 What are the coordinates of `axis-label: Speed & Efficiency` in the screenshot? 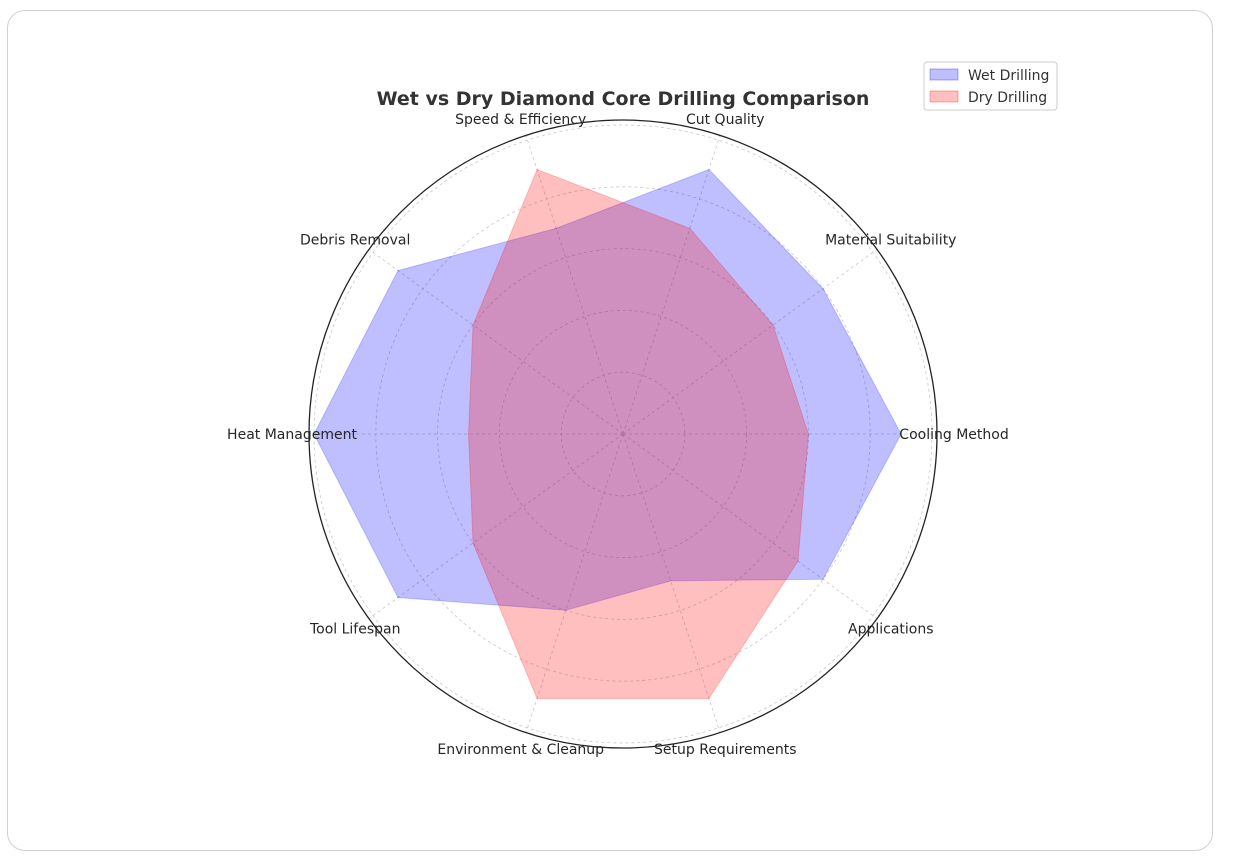 It's located at (520, 120).